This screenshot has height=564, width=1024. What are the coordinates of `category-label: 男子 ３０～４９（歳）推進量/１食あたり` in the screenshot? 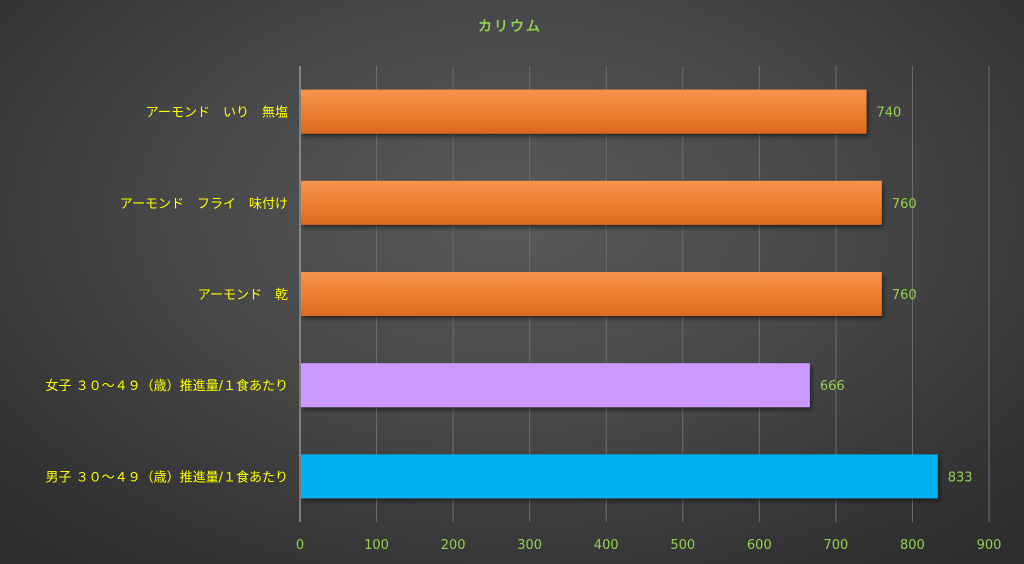 It's located at (166, 477).